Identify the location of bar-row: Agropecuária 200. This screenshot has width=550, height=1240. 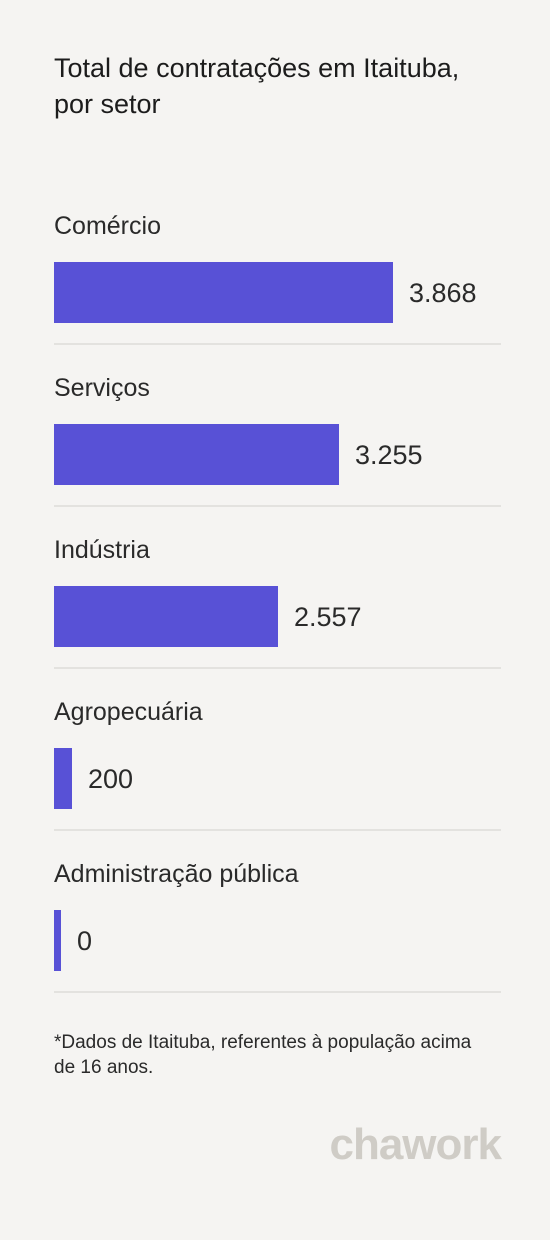
(277, 769).